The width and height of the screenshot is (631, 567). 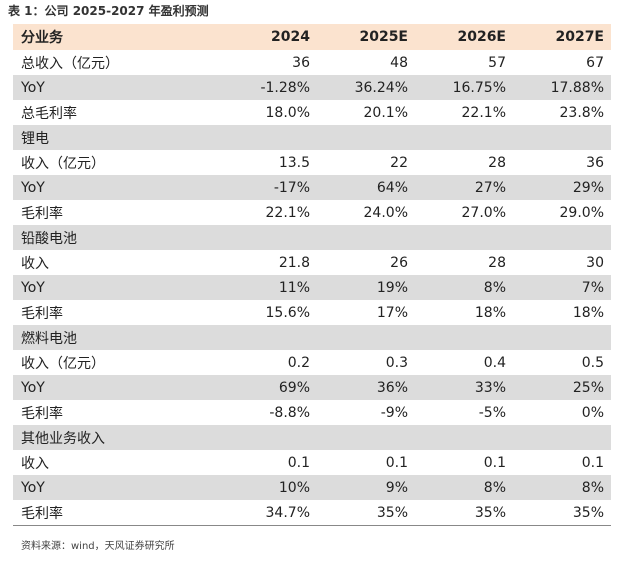 I want to click on row-value: 27%, so click(x=490, y=187).